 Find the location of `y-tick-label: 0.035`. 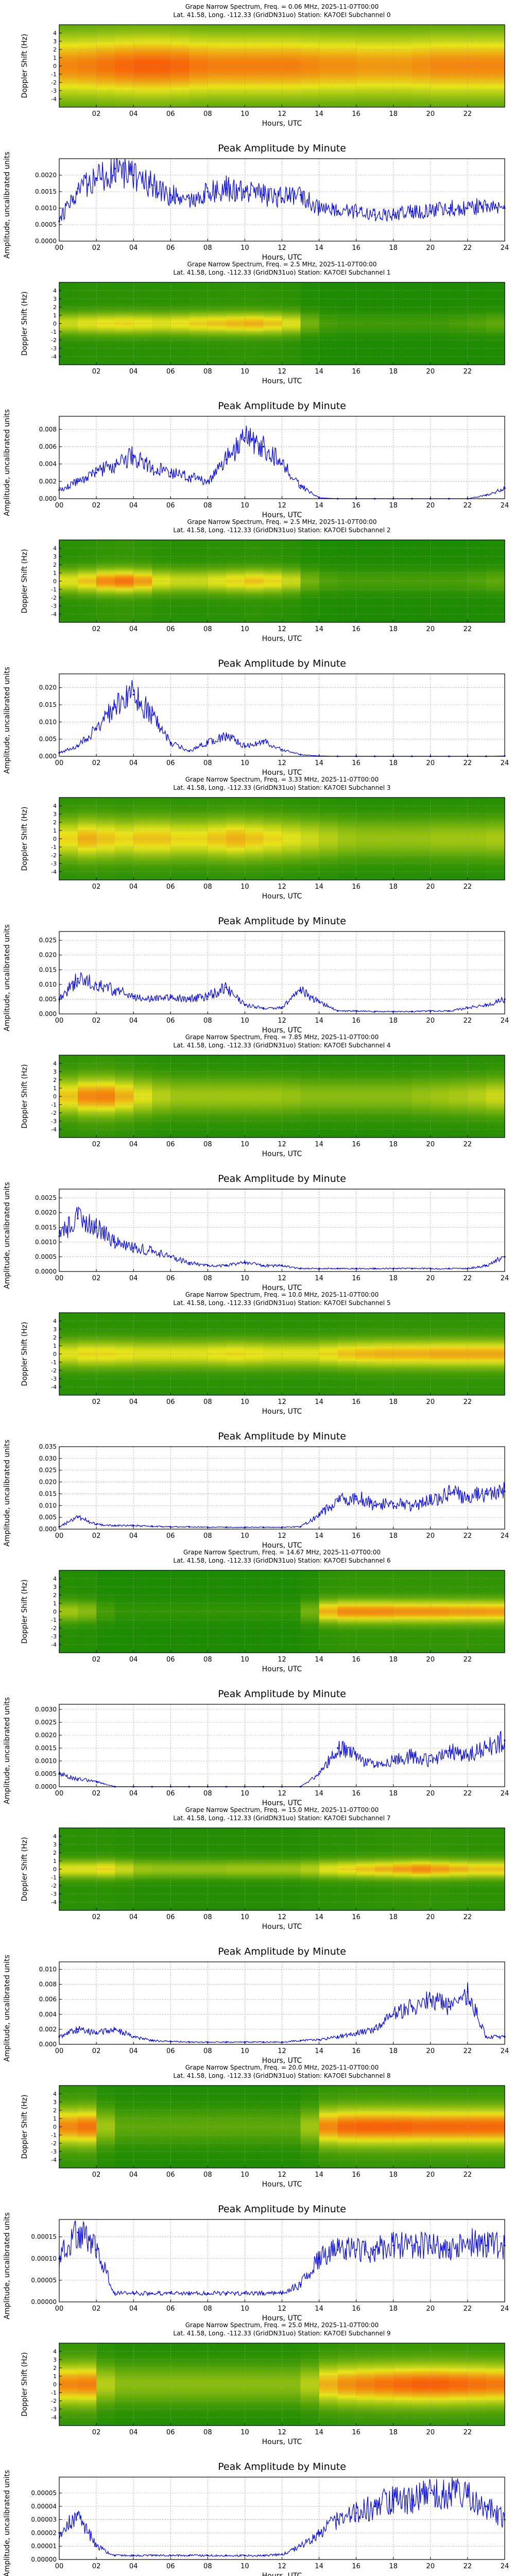

y-tick-label: 0.035 is located at coordinates (48, 1446).